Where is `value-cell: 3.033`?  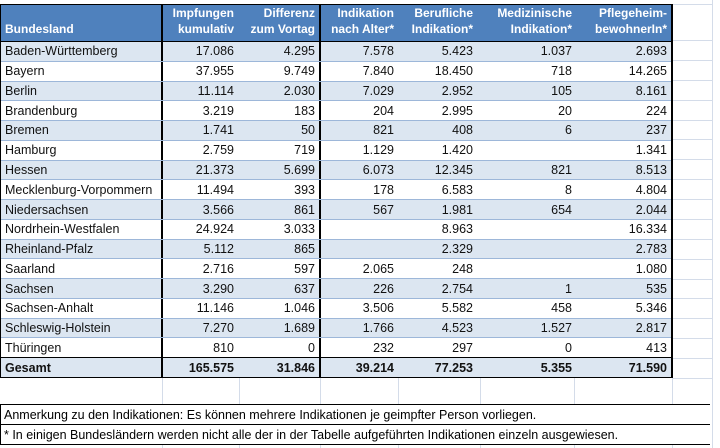 value-cell: 3.033 is located at coordinates (280, 229).